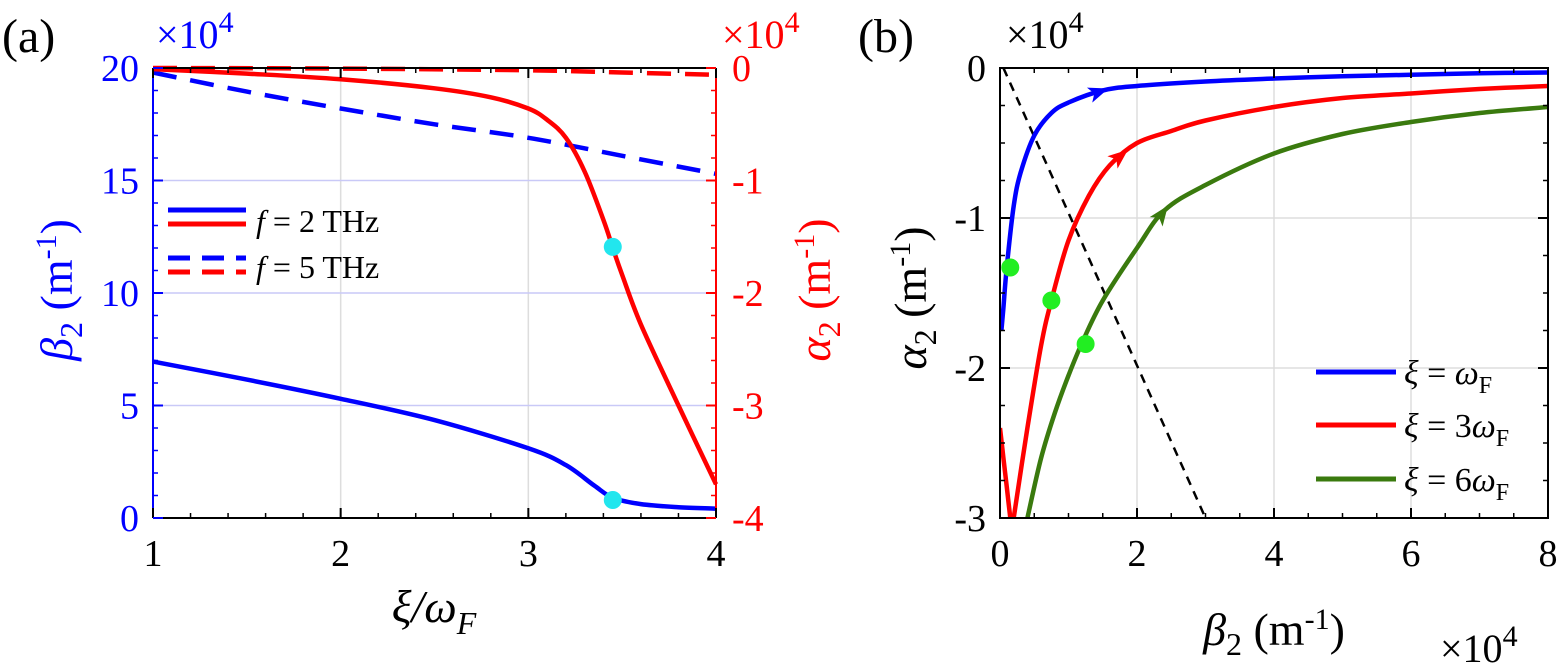 This screenshot has height=666, width=1562. What do you see at coordinates (976, 69) in the screenshot?
I see `panel-b-y-tick-label: 0` at bounding box center [976, 69].